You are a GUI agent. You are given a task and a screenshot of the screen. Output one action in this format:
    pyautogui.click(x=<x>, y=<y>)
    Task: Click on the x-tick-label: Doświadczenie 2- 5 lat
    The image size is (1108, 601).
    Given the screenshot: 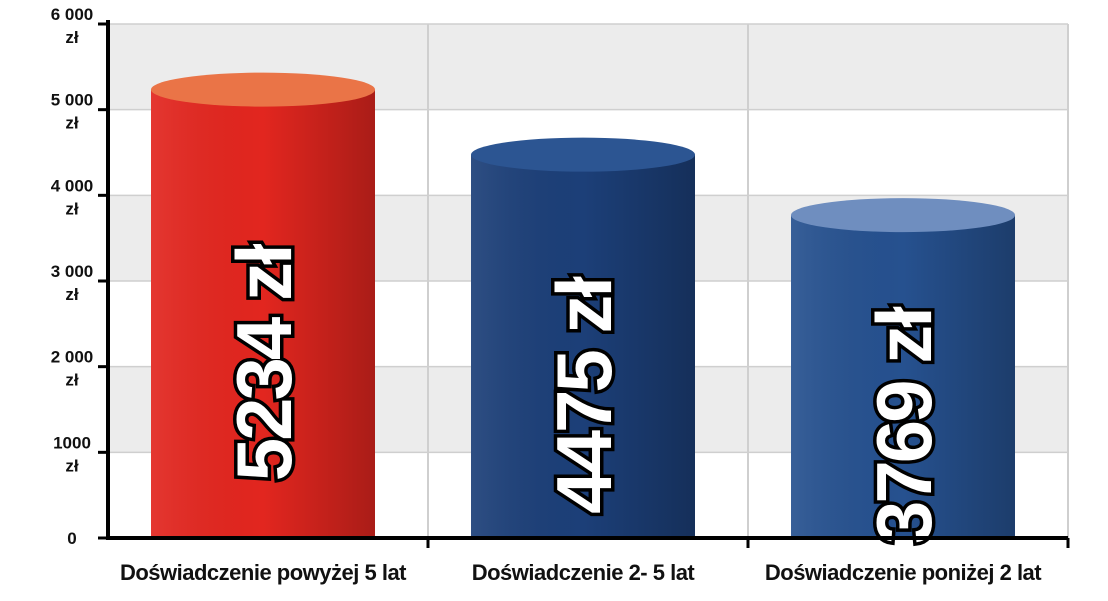 What is the action you would take?
    pyautogui.click(x=584, y=572)
    